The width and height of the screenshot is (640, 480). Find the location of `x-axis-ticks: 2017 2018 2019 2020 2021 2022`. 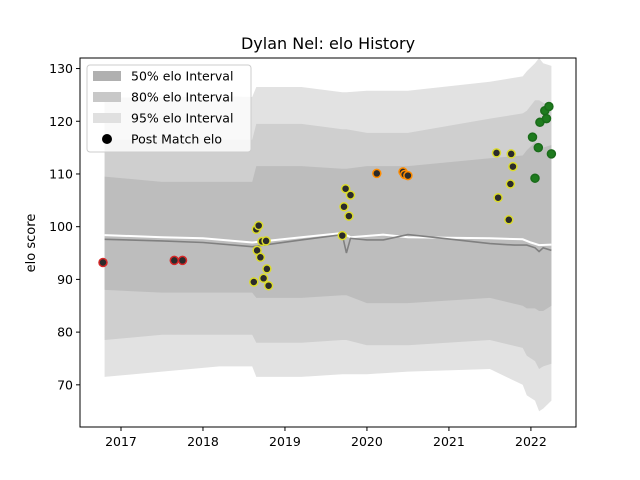

x-axis-ticks: 2017 2018 2019 2020 2021 2022 is located at coordinates (326, 438).